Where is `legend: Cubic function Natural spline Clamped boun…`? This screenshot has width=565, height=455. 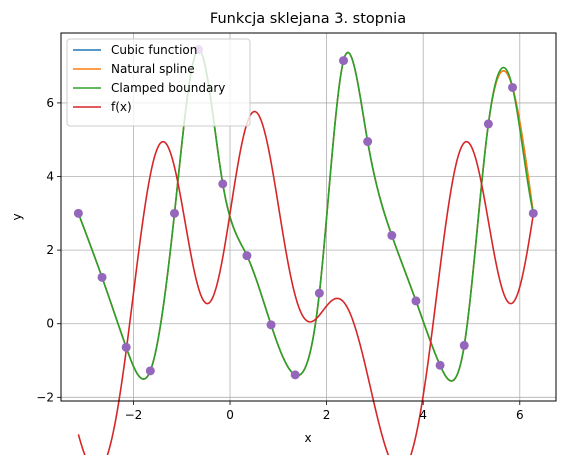
legend: Cubic function Natural spline Clamped boun… is located at coordinates (158, 82).